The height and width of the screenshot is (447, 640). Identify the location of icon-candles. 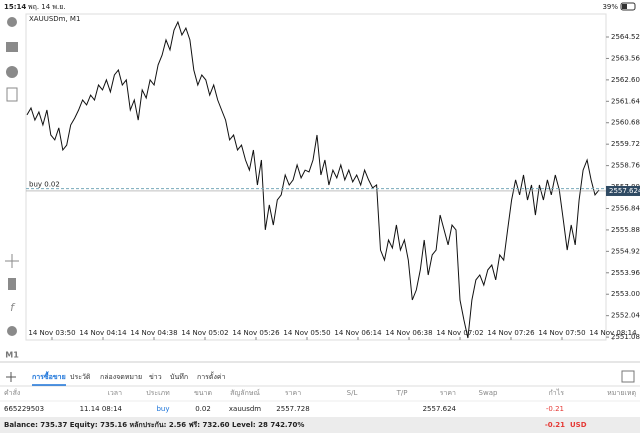
(12, 284).